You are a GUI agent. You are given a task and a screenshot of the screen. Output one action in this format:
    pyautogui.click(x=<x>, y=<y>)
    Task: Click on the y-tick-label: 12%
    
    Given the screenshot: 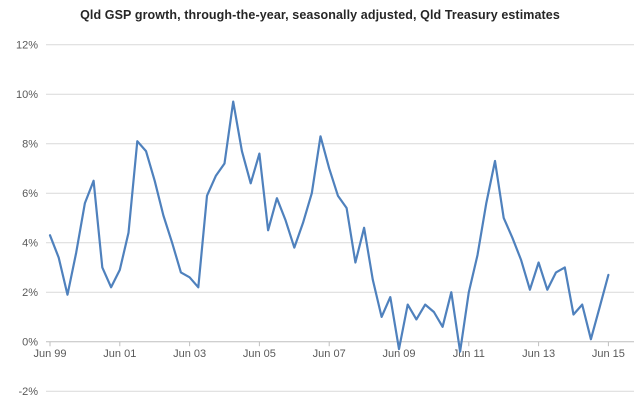 What is the action you would take?
    pyautogui.click(x=27, y=46)
    